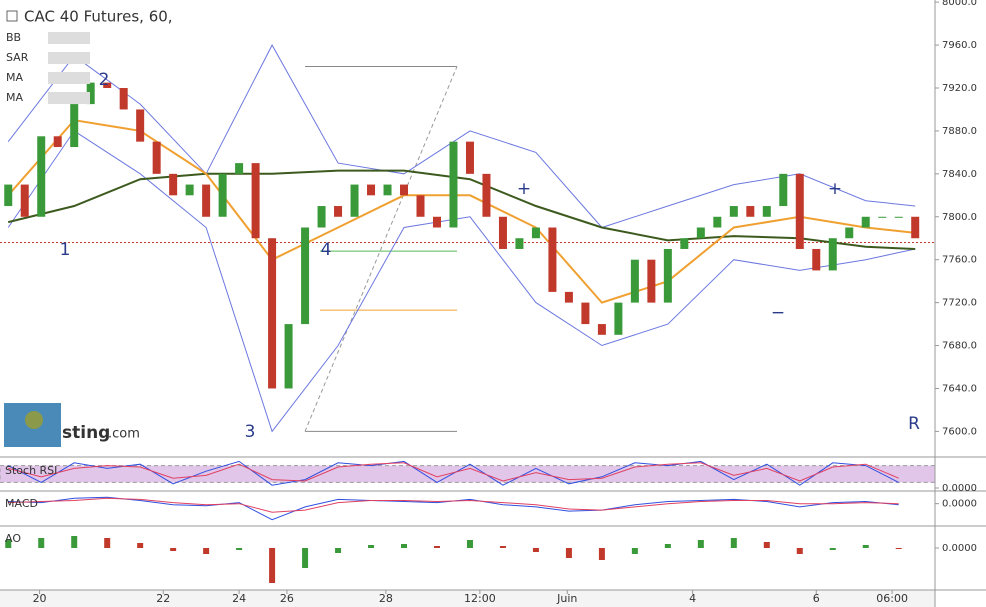 This screenshot has height=607, width=986. Describe the element at coordinates (480, 598) in the screenshot. I see `x-tick-label: 12:00` at that location.